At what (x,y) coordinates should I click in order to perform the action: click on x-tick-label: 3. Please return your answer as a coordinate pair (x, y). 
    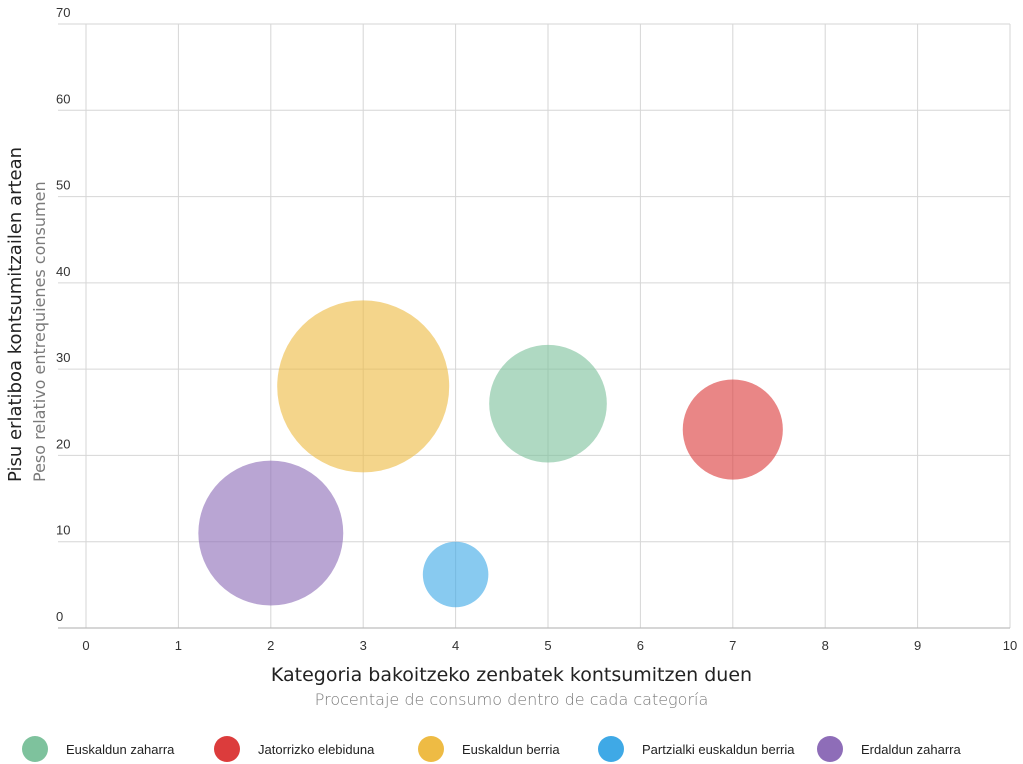
    Looking at the image, I should click on (363, 645).